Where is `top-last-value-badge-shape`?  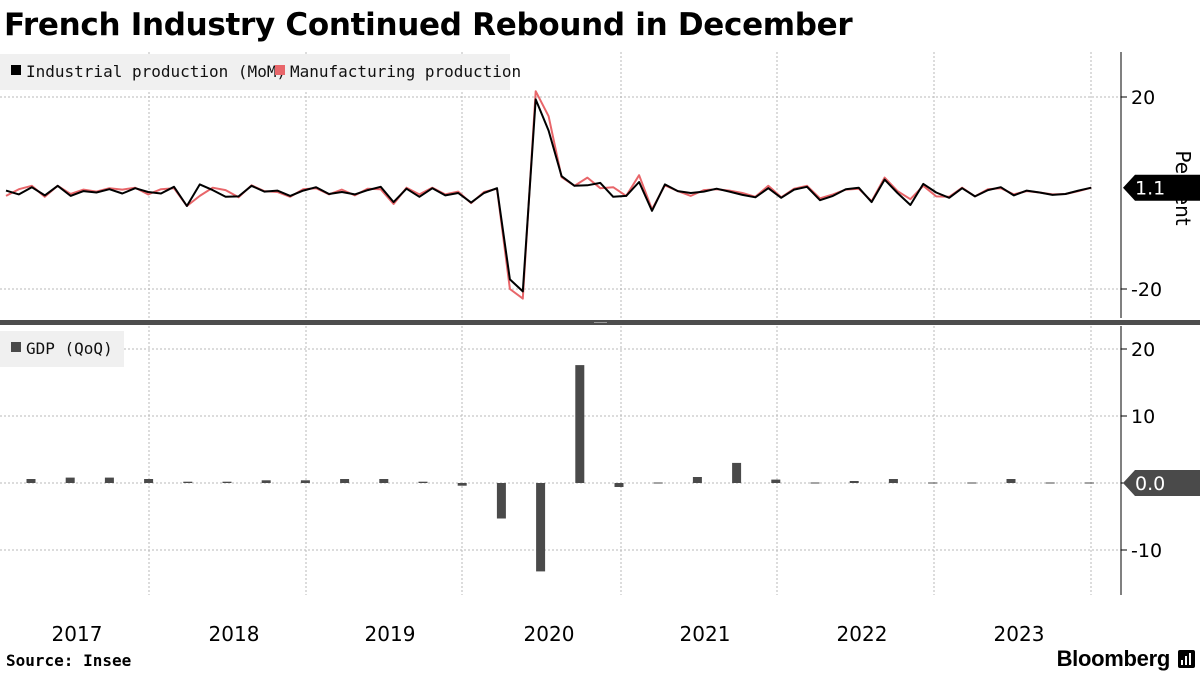
top-last-value-badge-shape is located at coordinates (1161, 187).